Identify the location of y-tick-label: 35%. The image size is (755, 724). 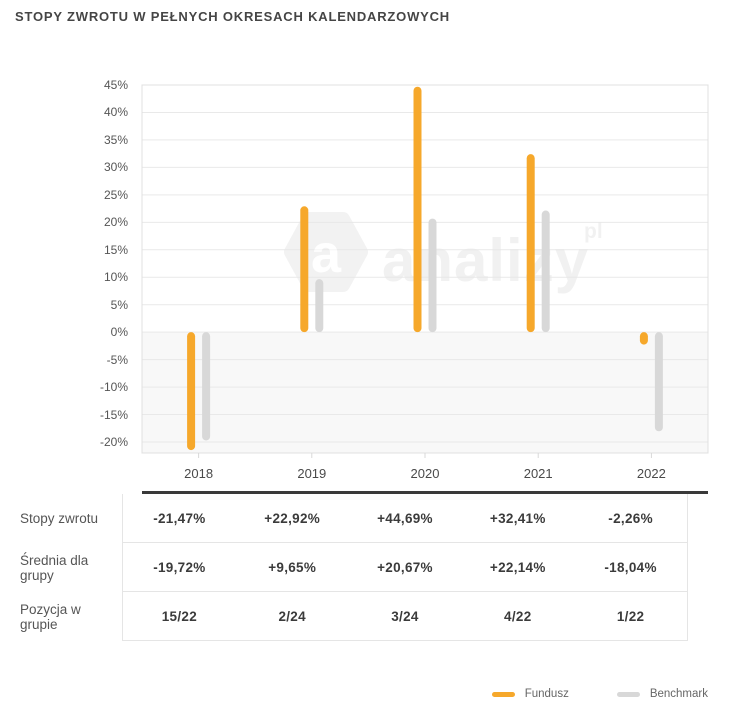
(115, 139).